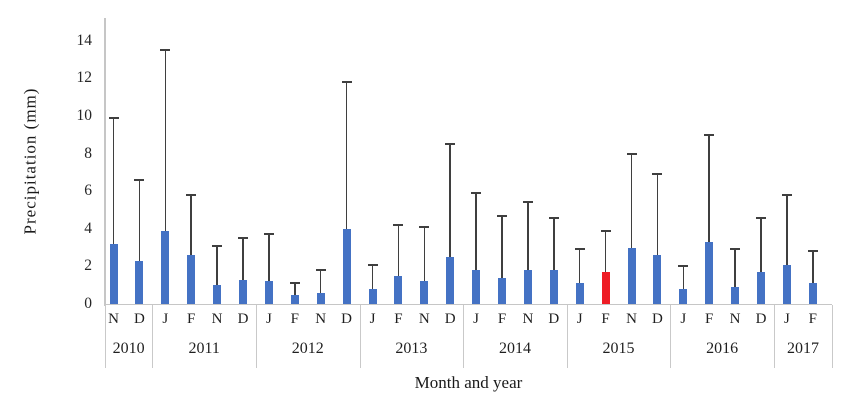 The height and width of the screenshot is (415, 850). I want to click on bar-2013-D, so click(450, 280).